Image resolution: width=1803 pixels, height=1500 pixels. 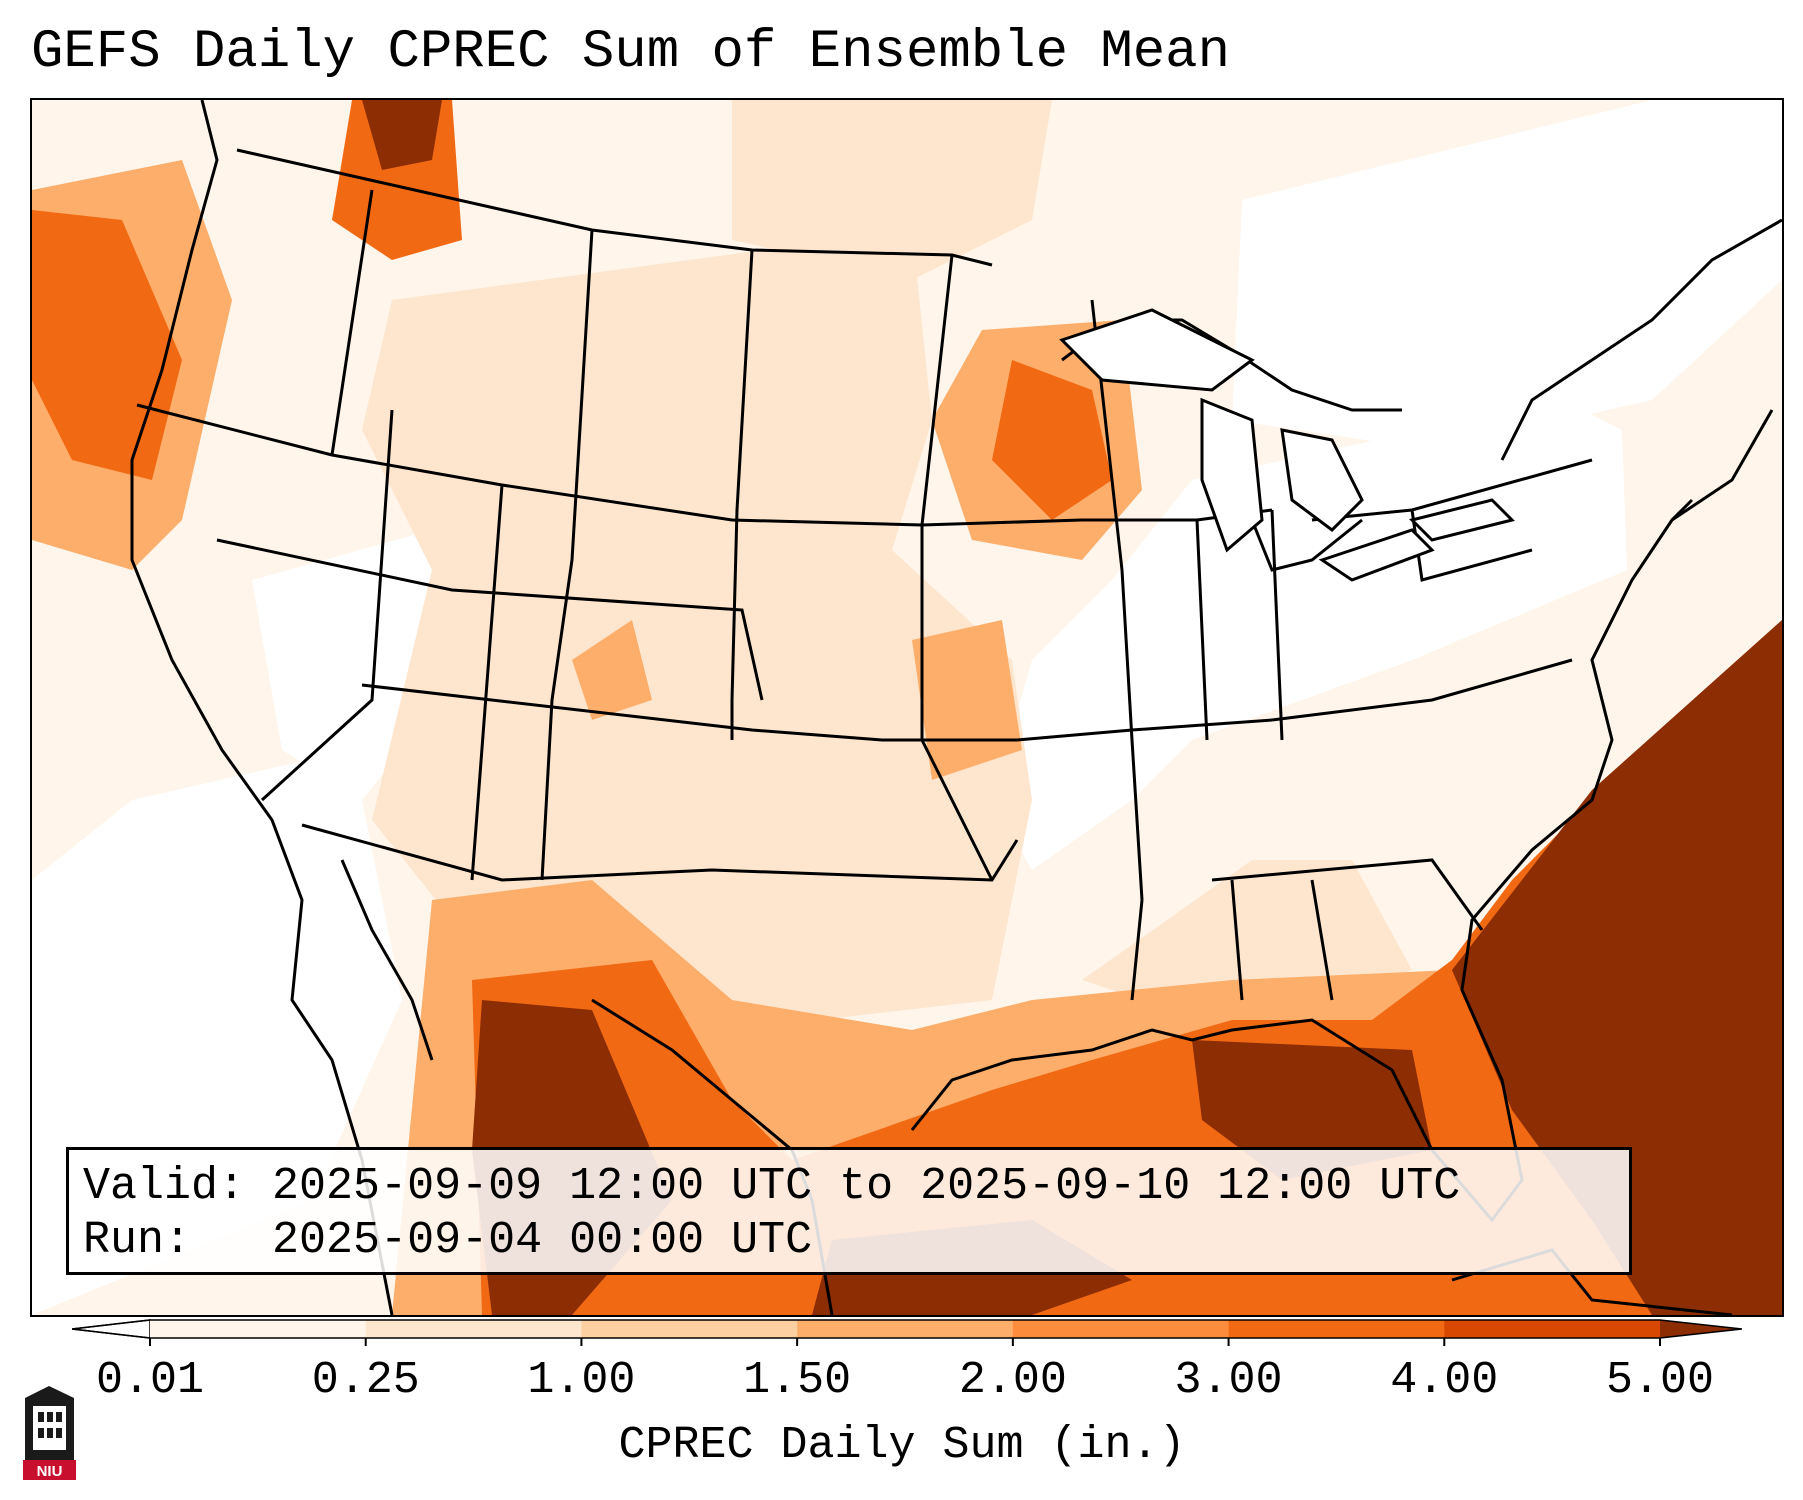 I want to click on run-time-line: Run: 2025-09-04 00:00 UTC, so click(x=856, y=1241).